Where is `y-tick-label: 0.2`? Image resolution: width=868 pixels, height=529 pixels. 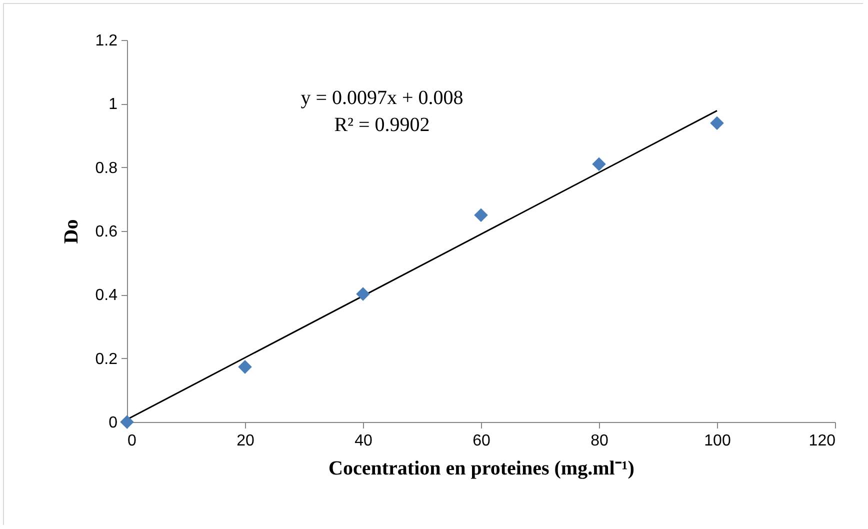 y-tick-label: 0.2 is located at coordinates (106, 359).